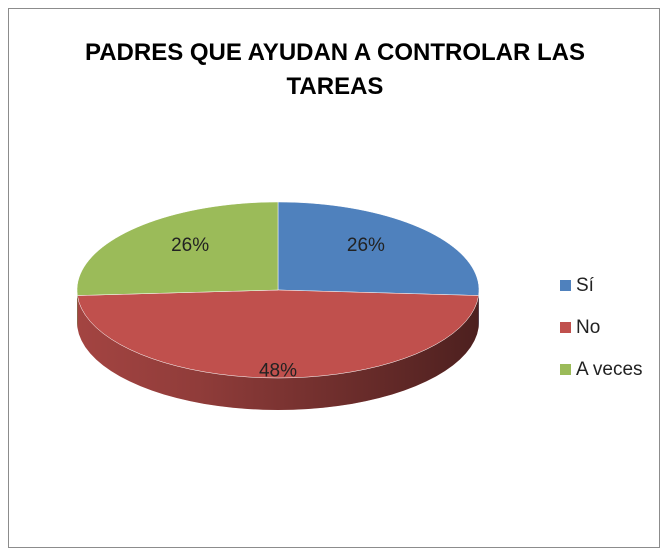  What do you see at coordinates (278, 371) in the screenshot?
I see `data-label: 48%` at bounding box center [278, 371].